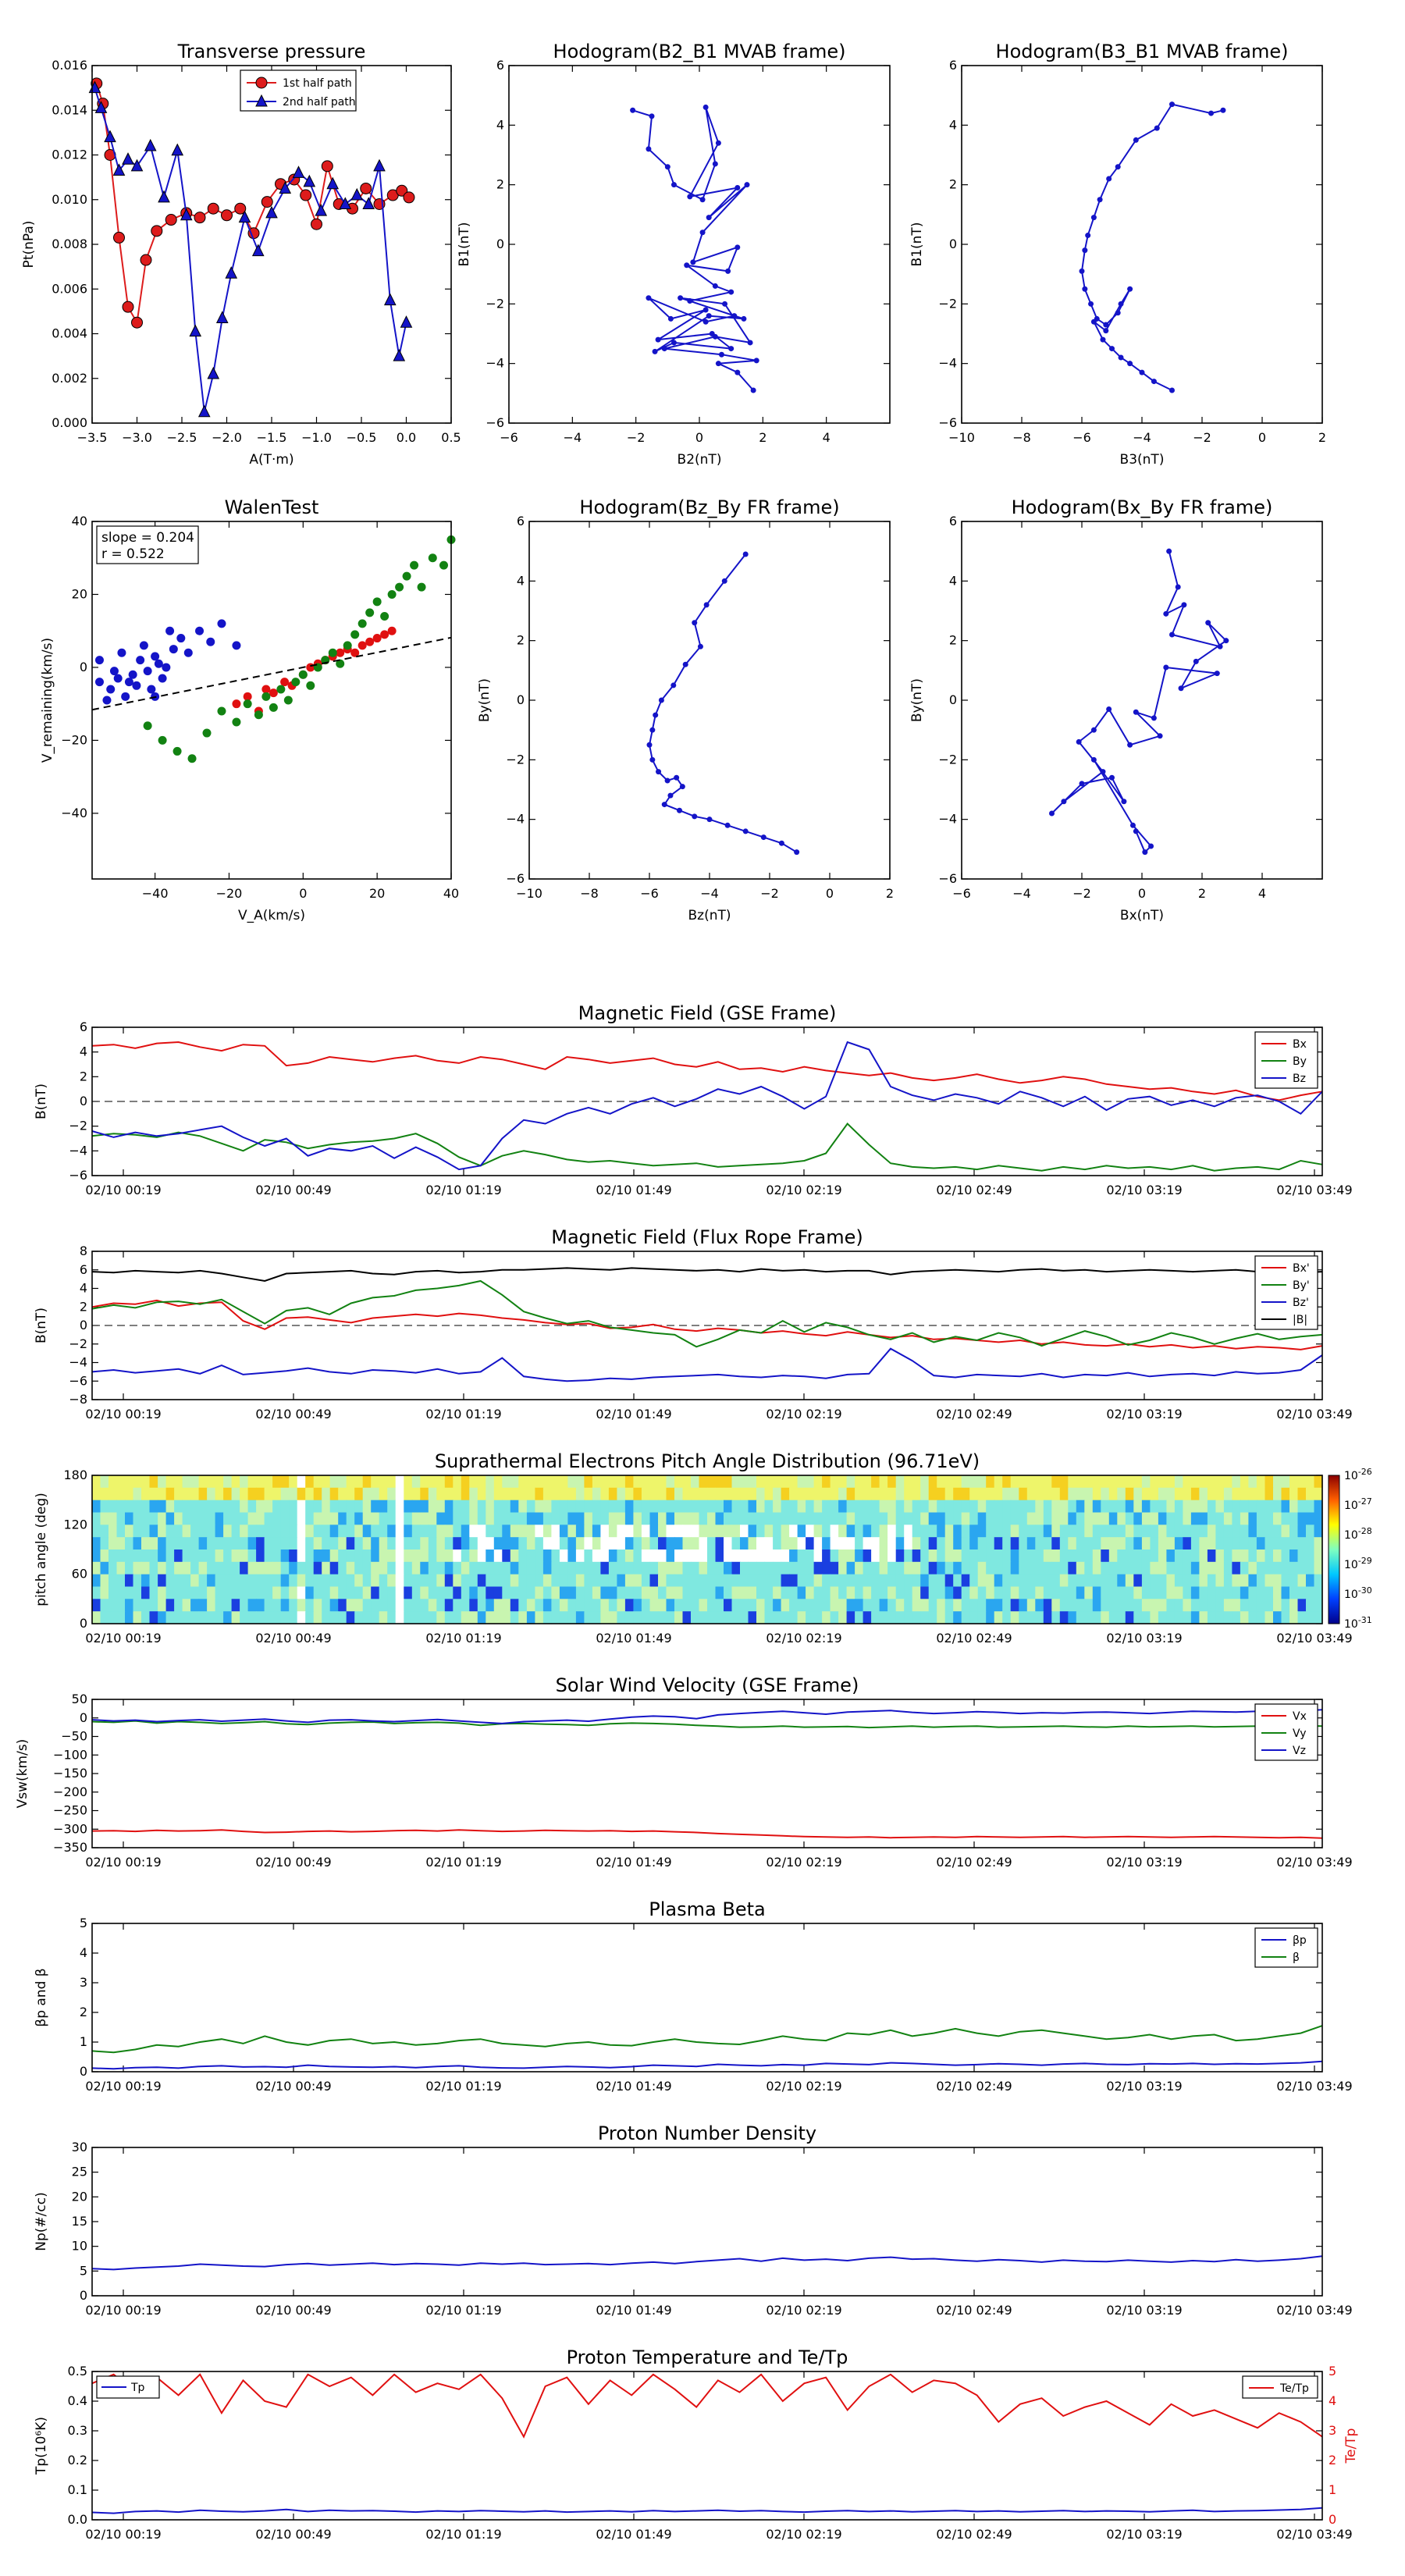  I want to click on series-line, so click(1152, 247).